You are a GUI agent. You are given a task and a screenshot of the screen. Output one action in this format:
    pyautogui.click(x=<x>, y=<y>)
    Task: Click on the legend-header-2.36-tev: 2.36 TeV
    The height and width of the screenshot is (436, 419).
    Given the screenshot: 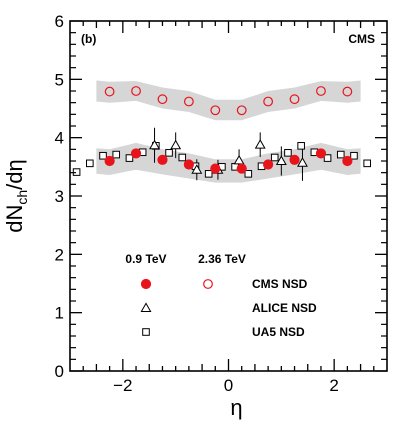 What is the action you would take?
    pyautogui.click(x=222, y=259)
    